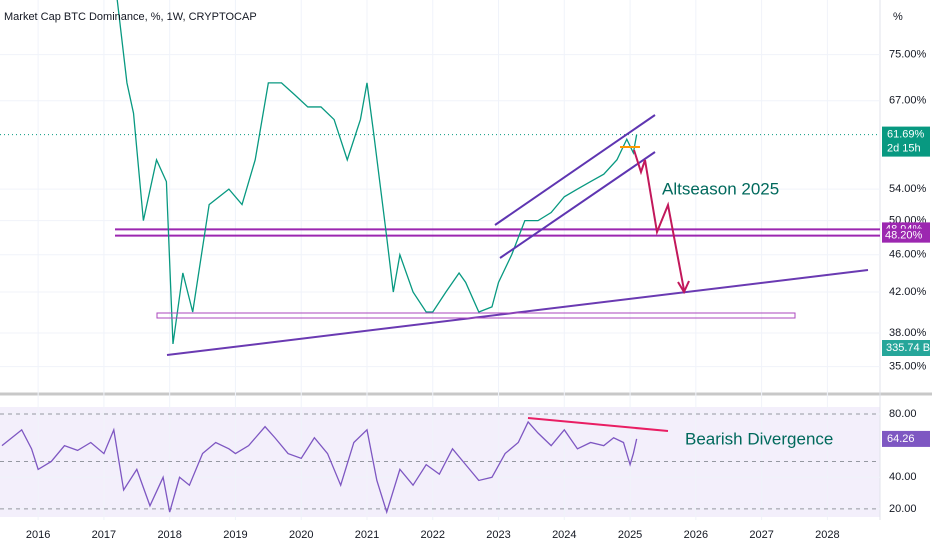 This screenshot has height=550, width=932. I want to click on series-line, so click(319, 467).